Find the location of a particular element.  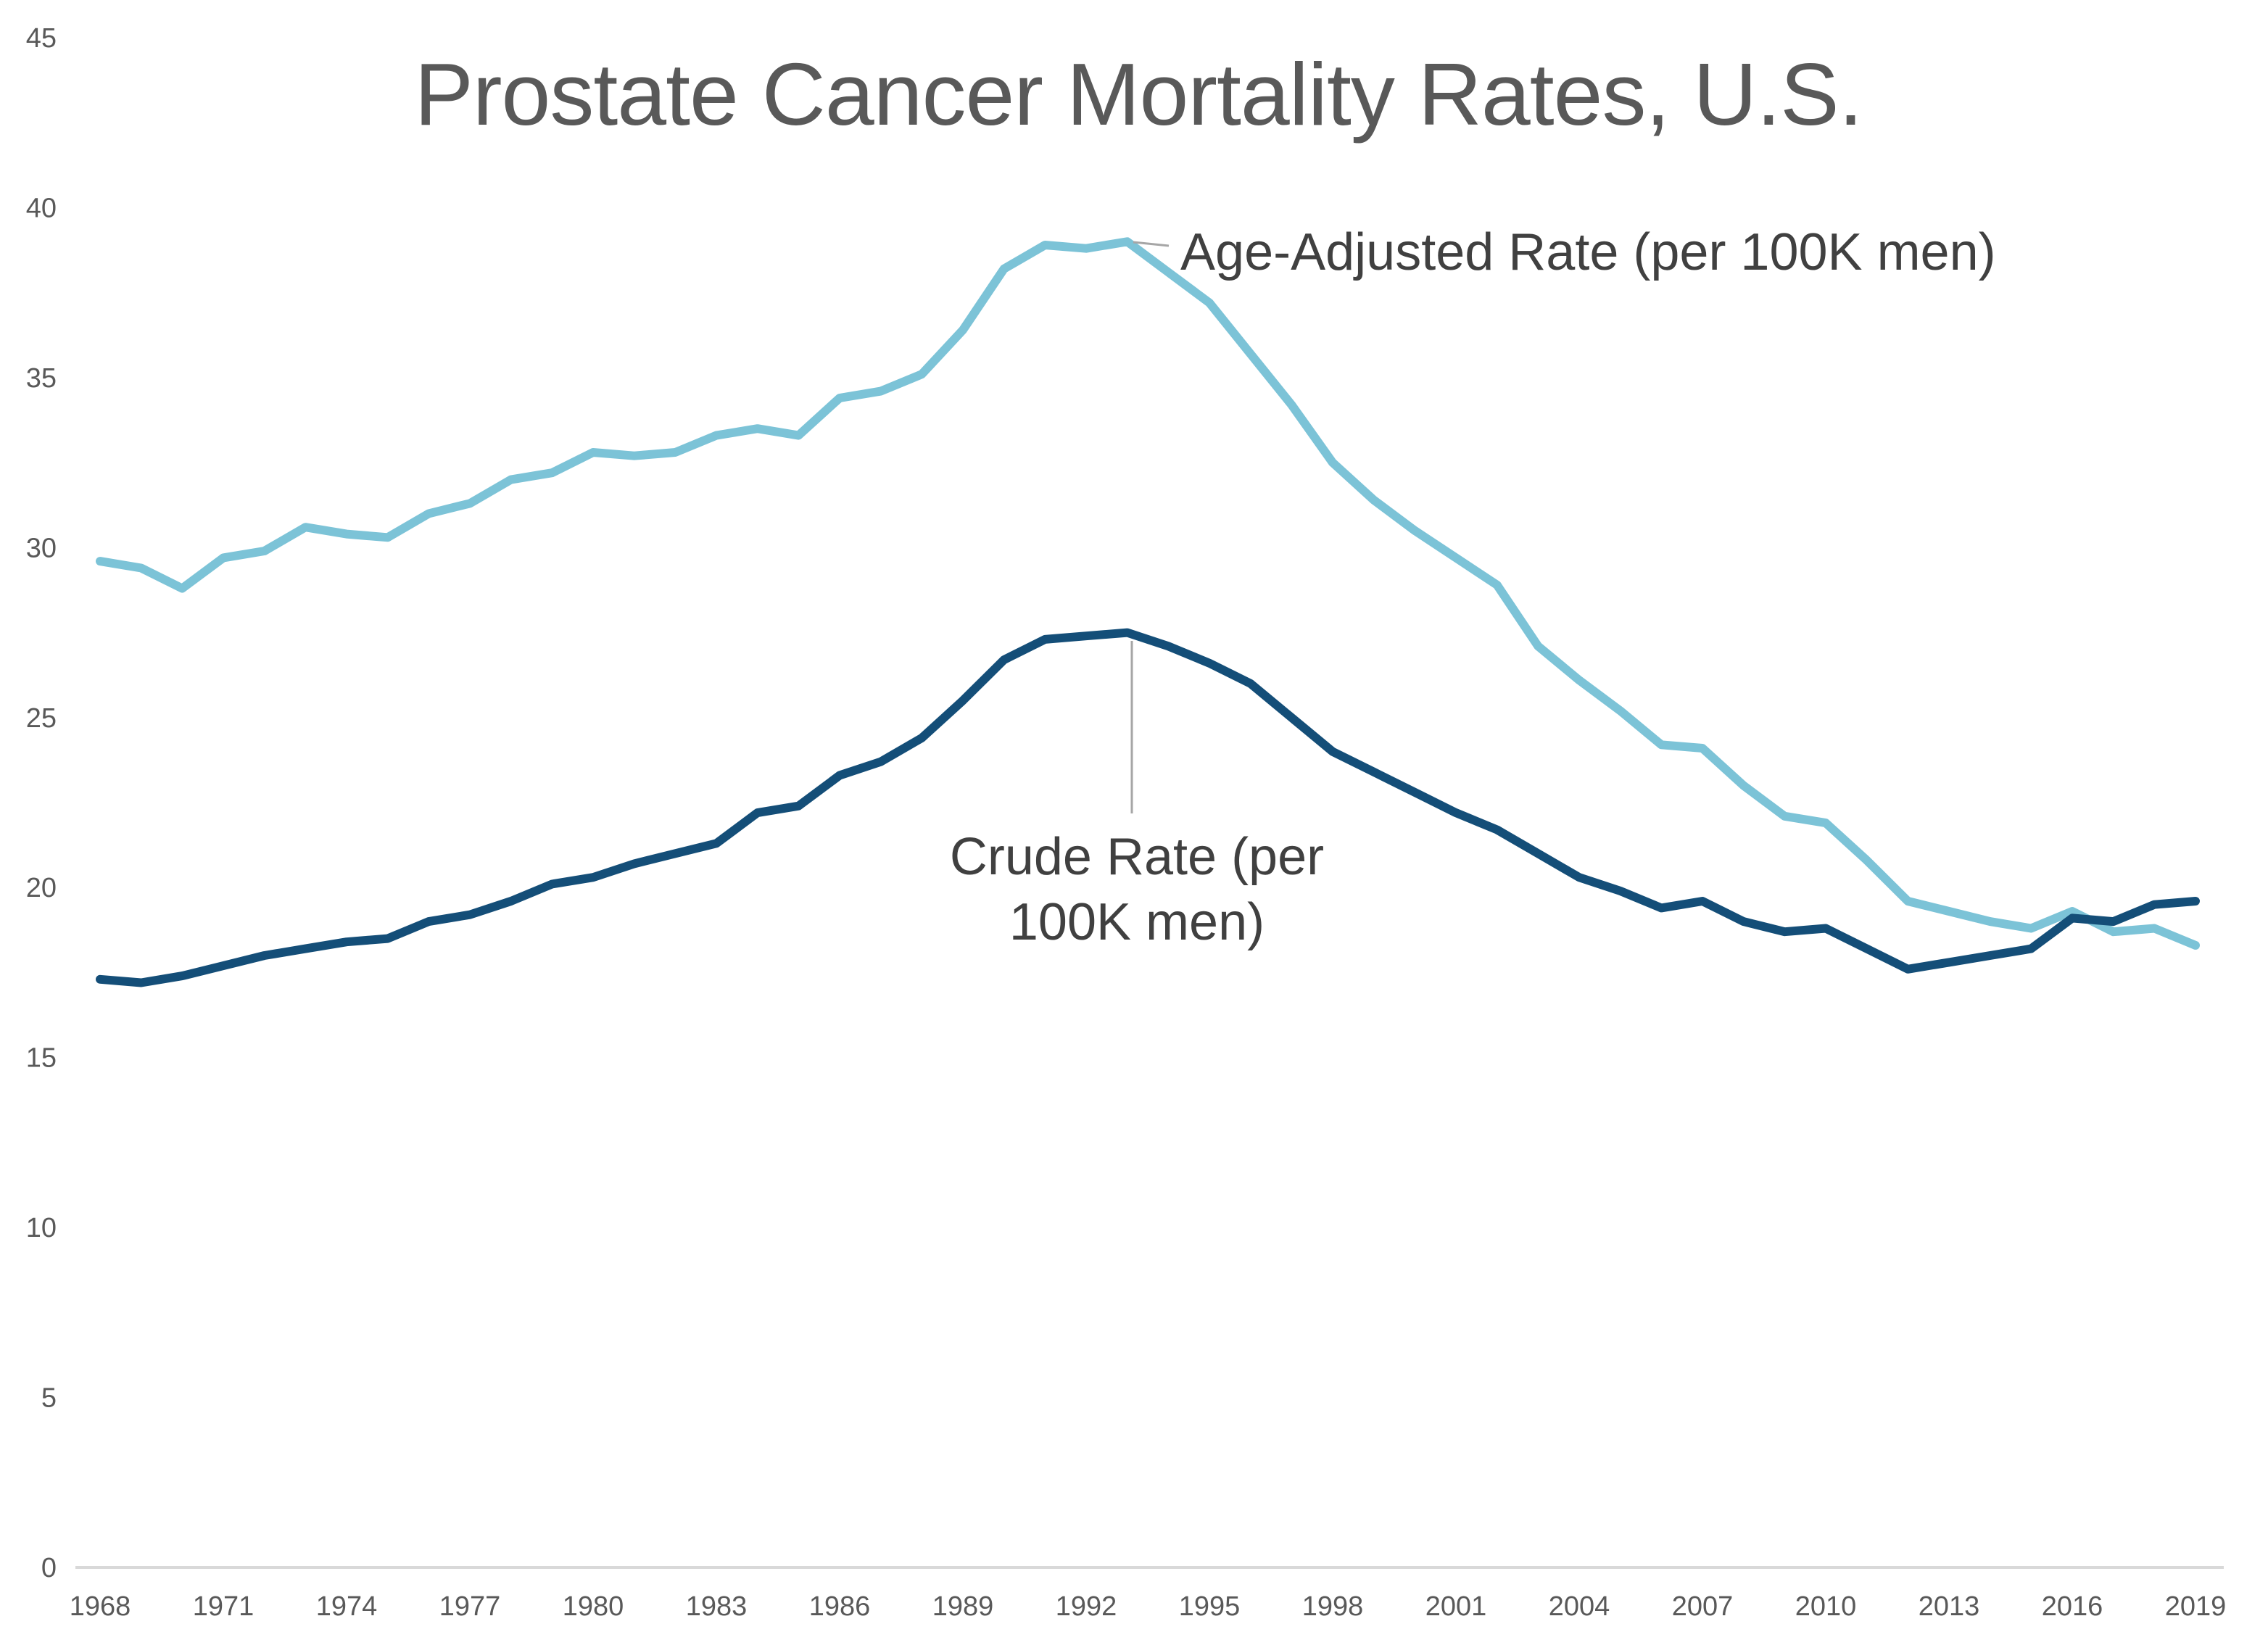

x-tick-label-1998: 1998 is located at coordinates (1333, 1606).